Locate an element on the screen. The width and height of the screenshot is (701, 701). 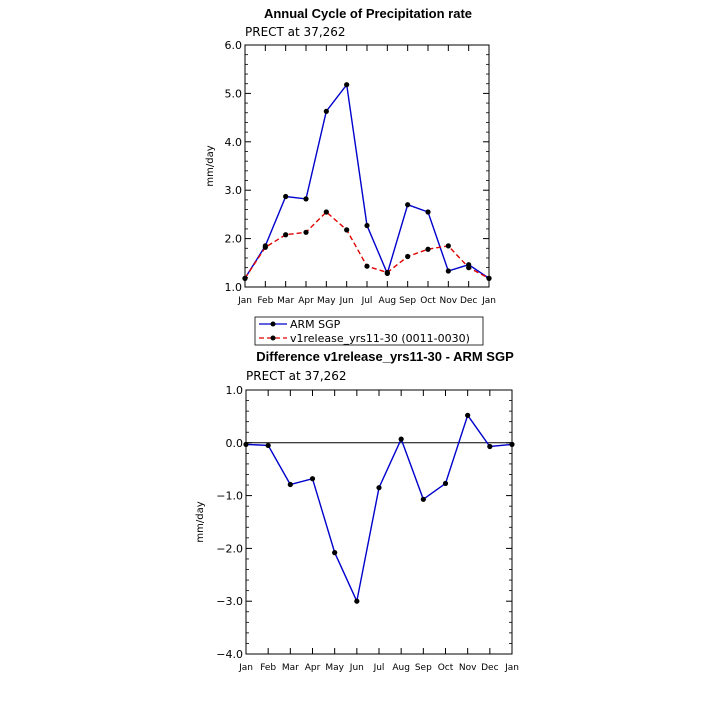
y-tick-label: 2.0 is located at coordinates (234, 239).